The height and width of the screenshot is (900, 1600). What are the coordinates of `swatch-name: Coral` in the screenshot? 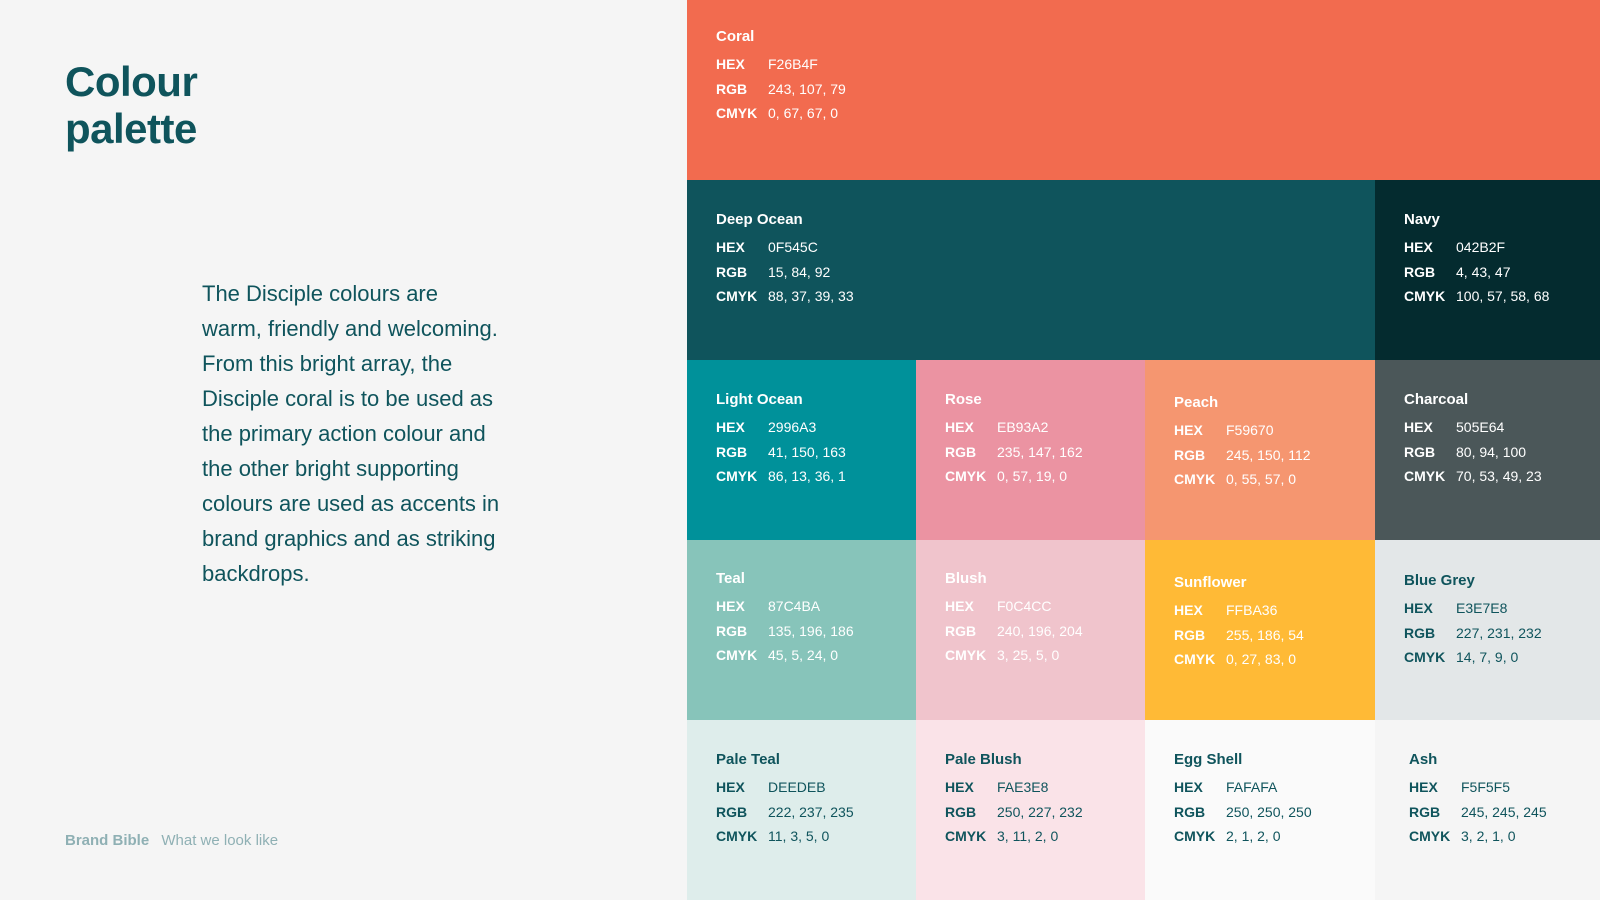 It's located at (735, 36).